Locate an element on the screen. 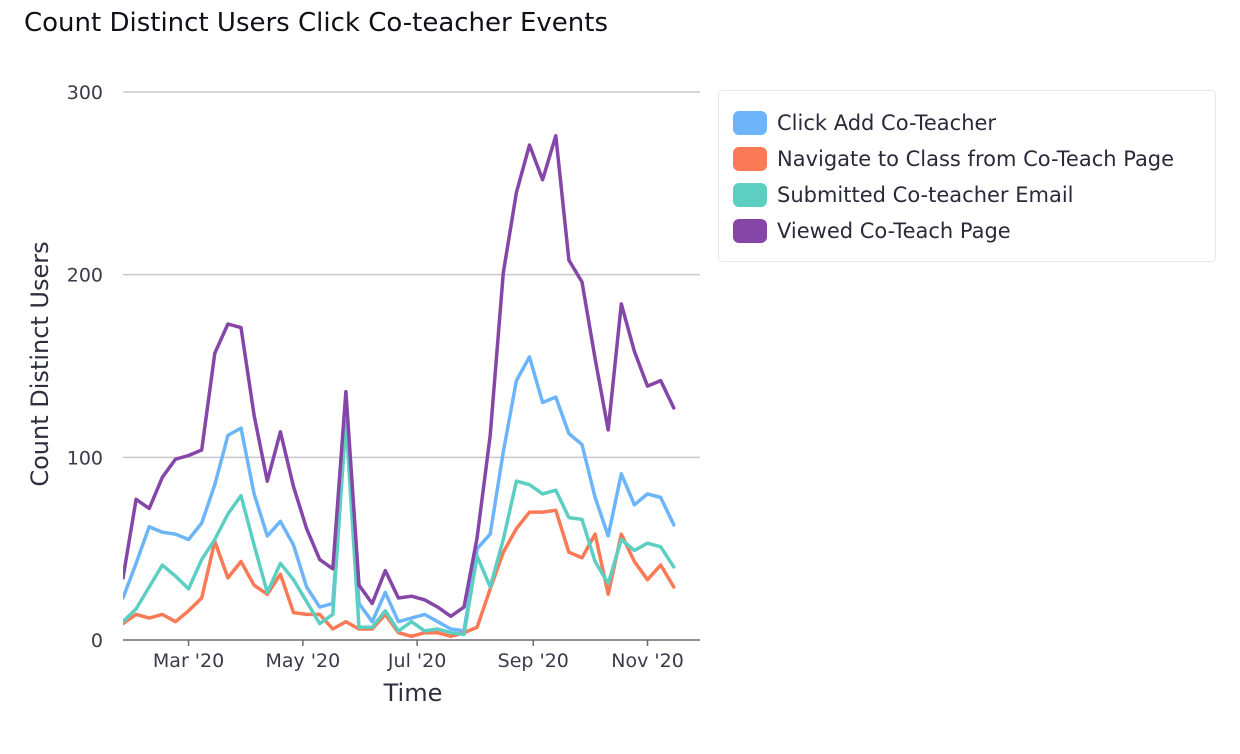 This screenshot has height=754, width=1240. x-tick-label: May '20 is located at coordinates (302, 661).